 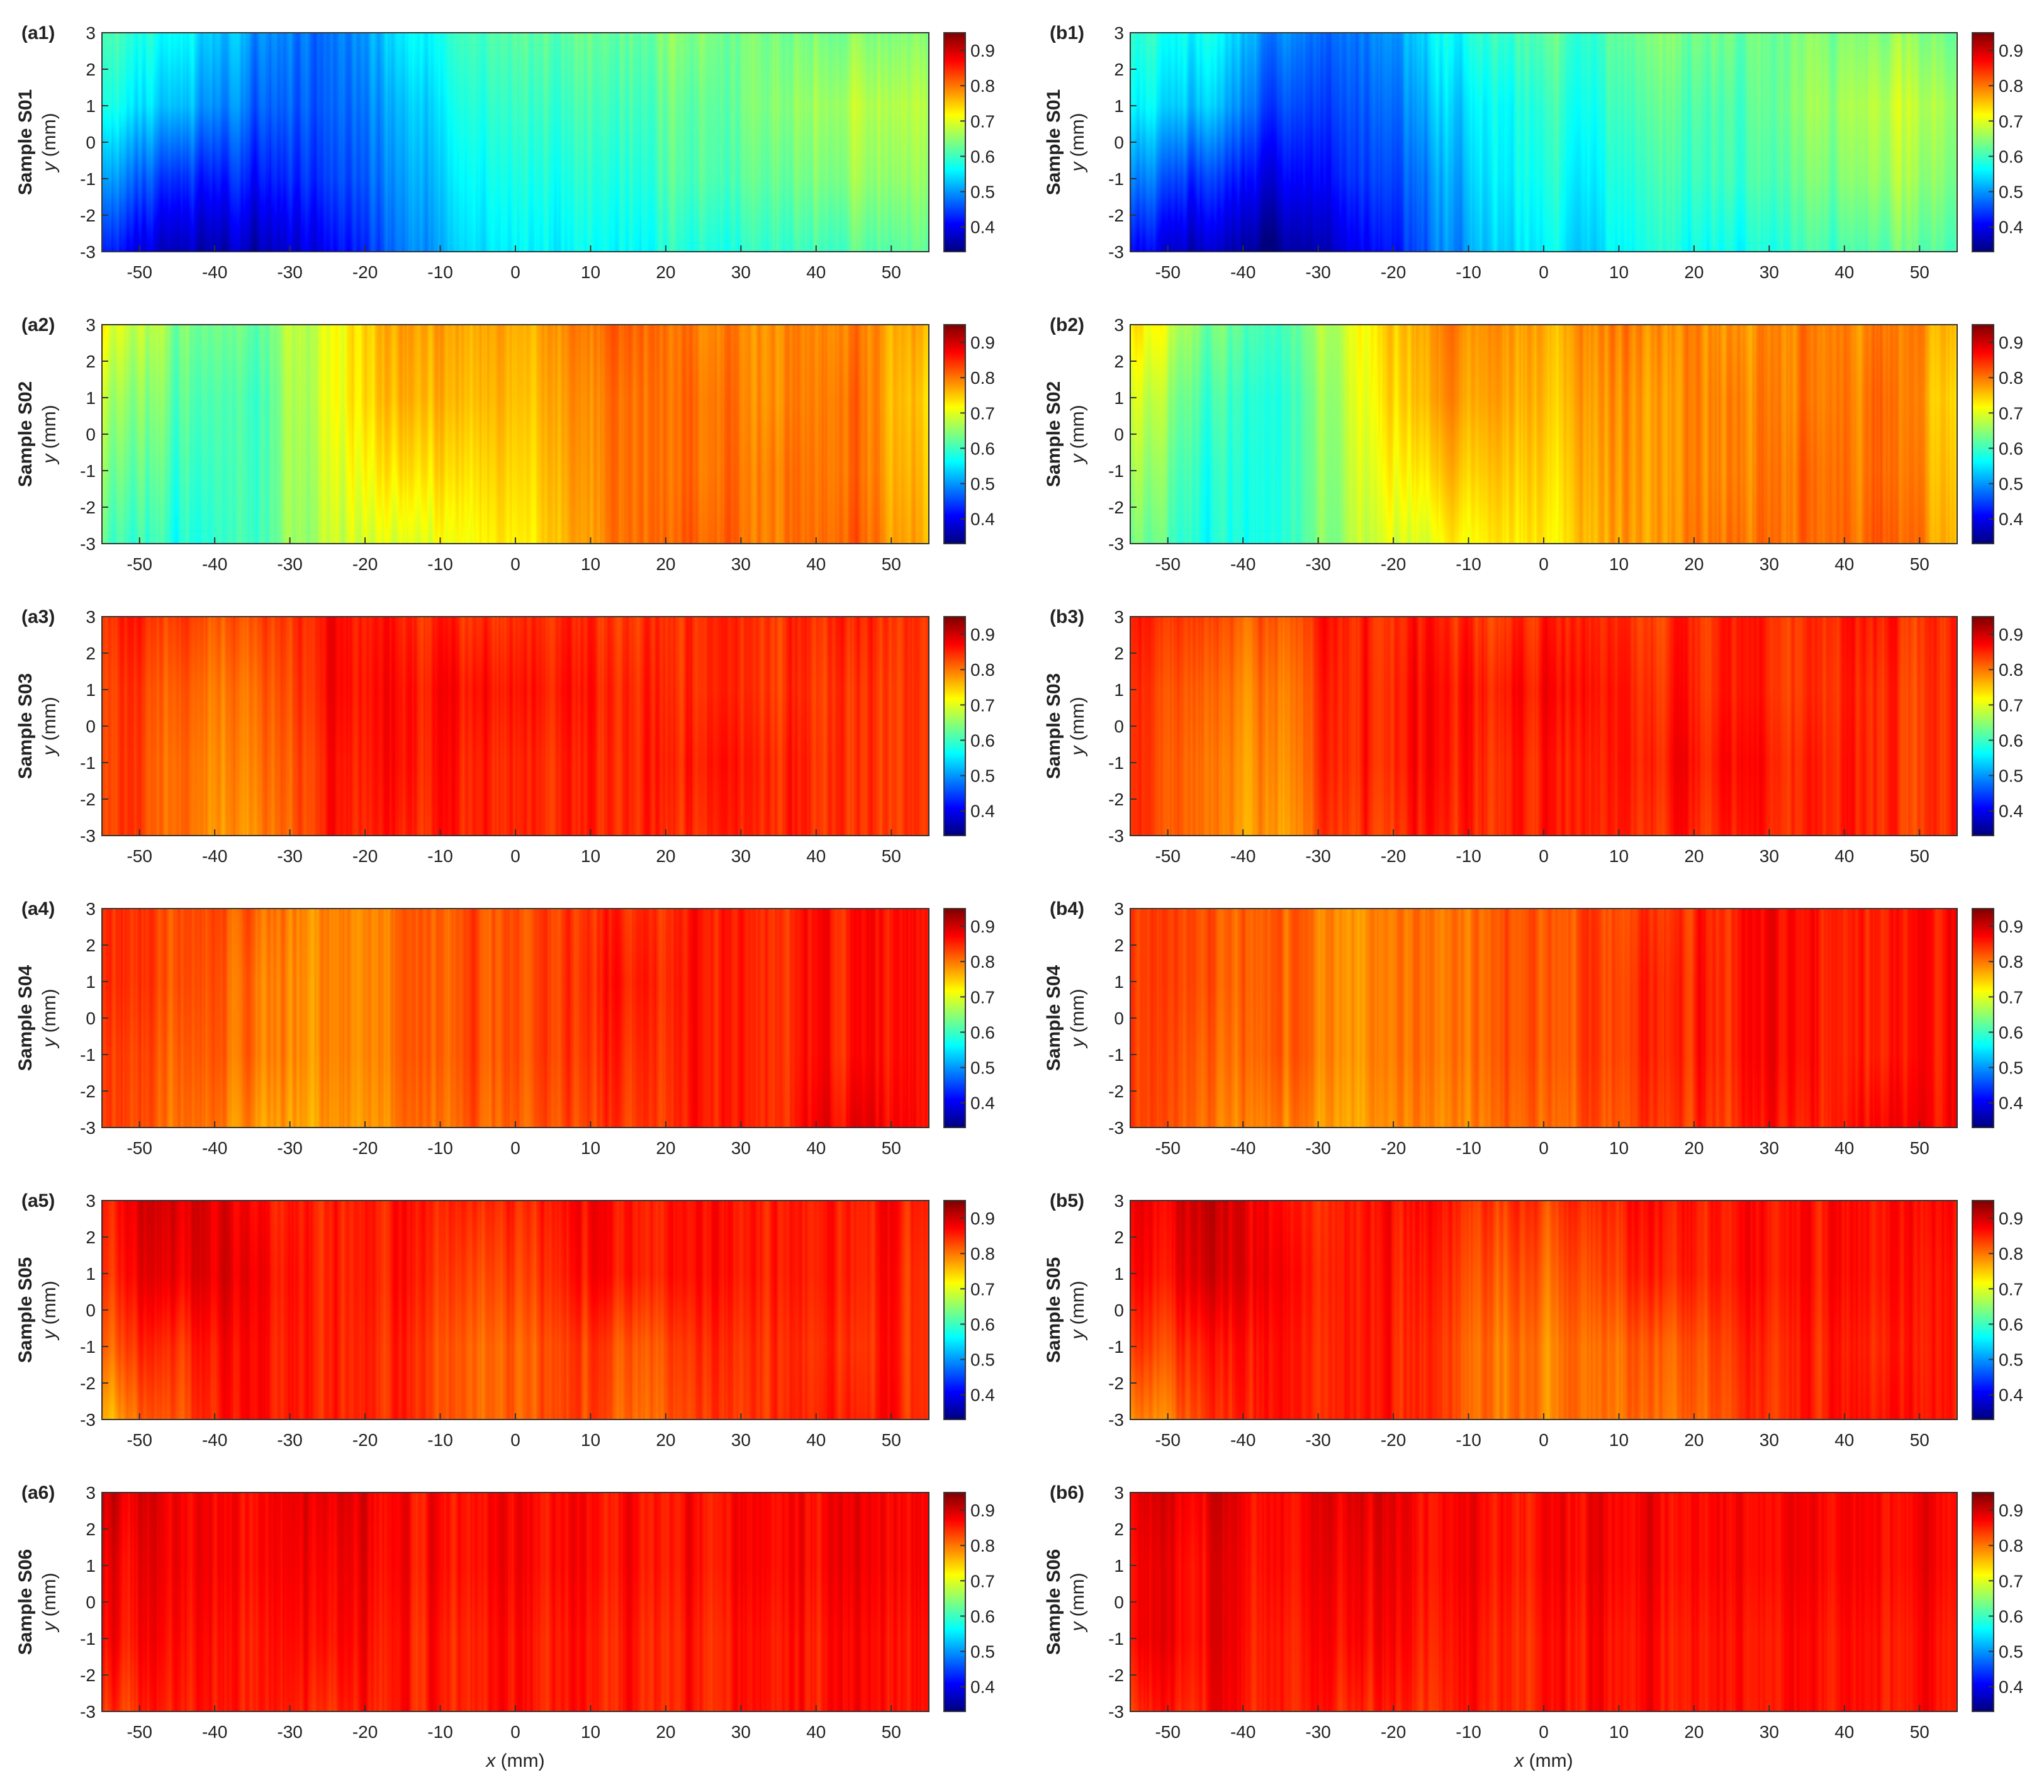 What do you see at coordinates (38, 1492) in the screenshot?
I see `panel-id-label: (a6)` at bounding box center [38, 1492].